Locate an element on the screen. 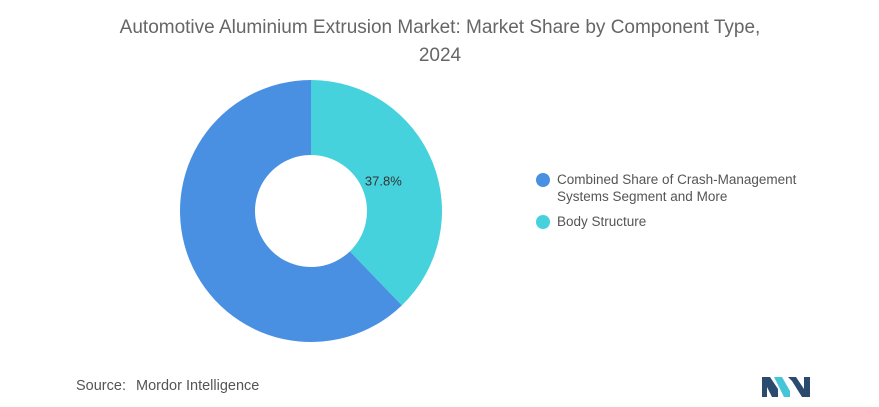 The image size is (879, 407). chart-title-line-2: 2024 is located at coordinates (440, 55).